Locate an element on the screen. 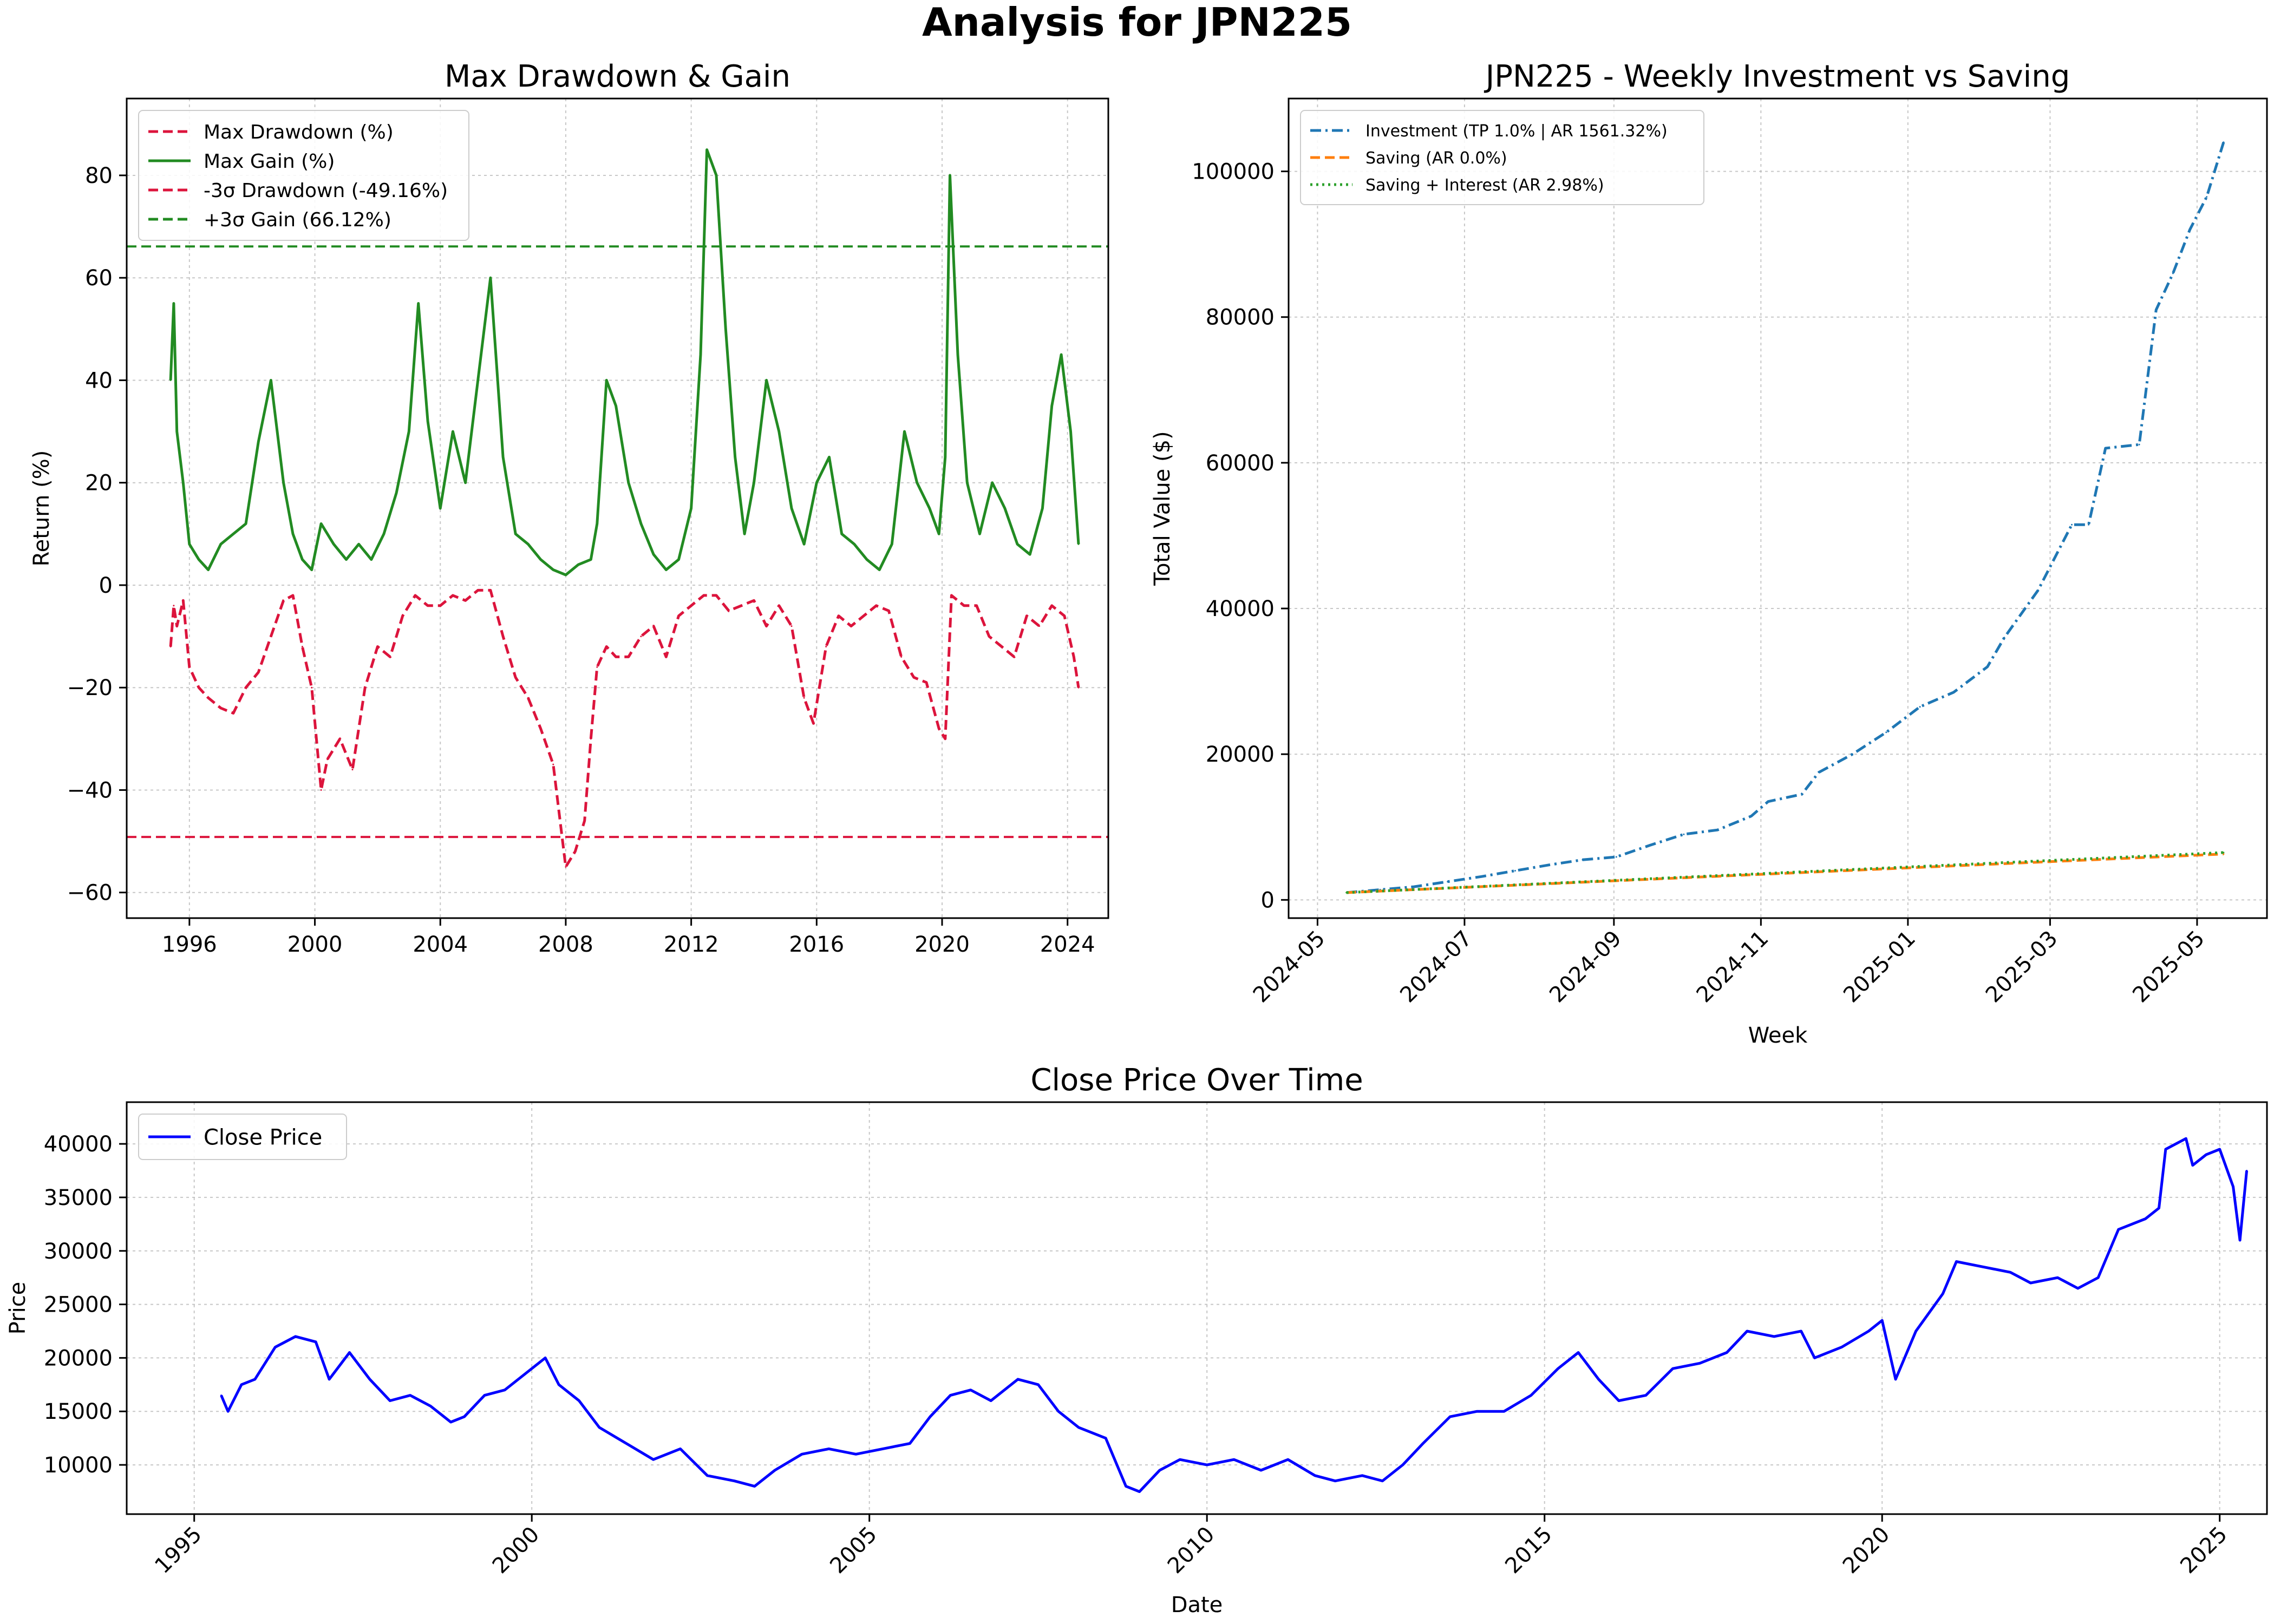 The height and width of the screenshot is (1624, 2274). legend-label: Max Drawdown (%) is located at coordinates (299, 132).